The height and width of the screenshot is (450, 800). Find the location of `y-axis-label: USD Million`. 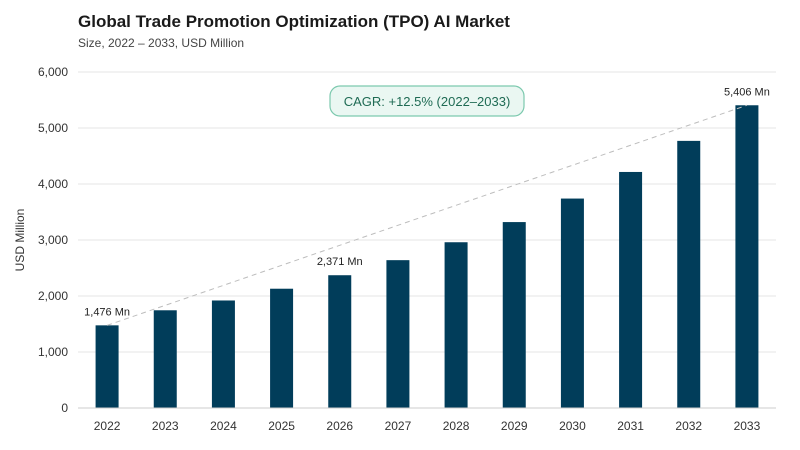

y-axis-label: USD Million is located at coordinates (20, 240).